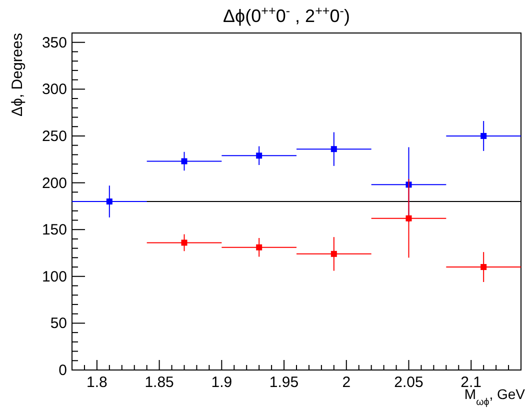  I want to click on x-tick-label: 1.95, so click(284, 382).